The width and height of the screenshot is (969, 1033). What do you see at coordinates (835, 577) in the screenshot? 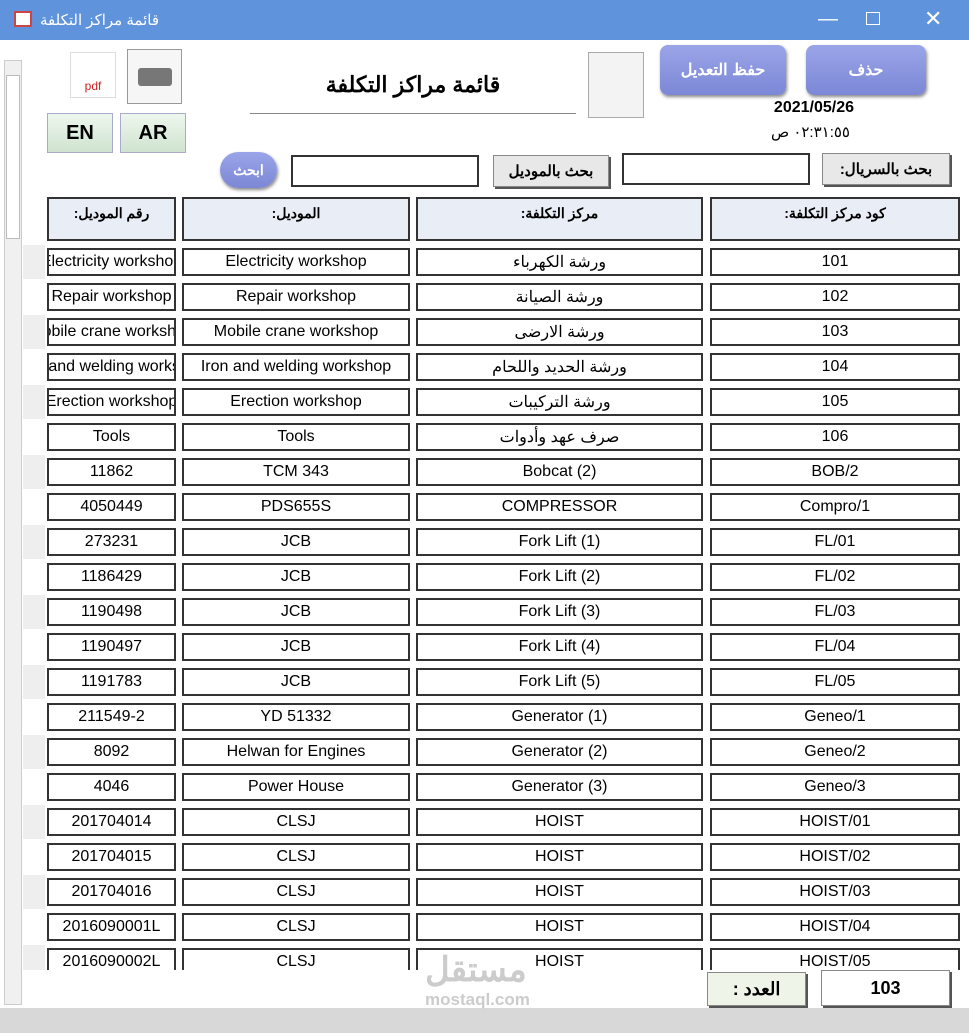
I see `table-cell: FL/02` at bounding box center [835, 577].